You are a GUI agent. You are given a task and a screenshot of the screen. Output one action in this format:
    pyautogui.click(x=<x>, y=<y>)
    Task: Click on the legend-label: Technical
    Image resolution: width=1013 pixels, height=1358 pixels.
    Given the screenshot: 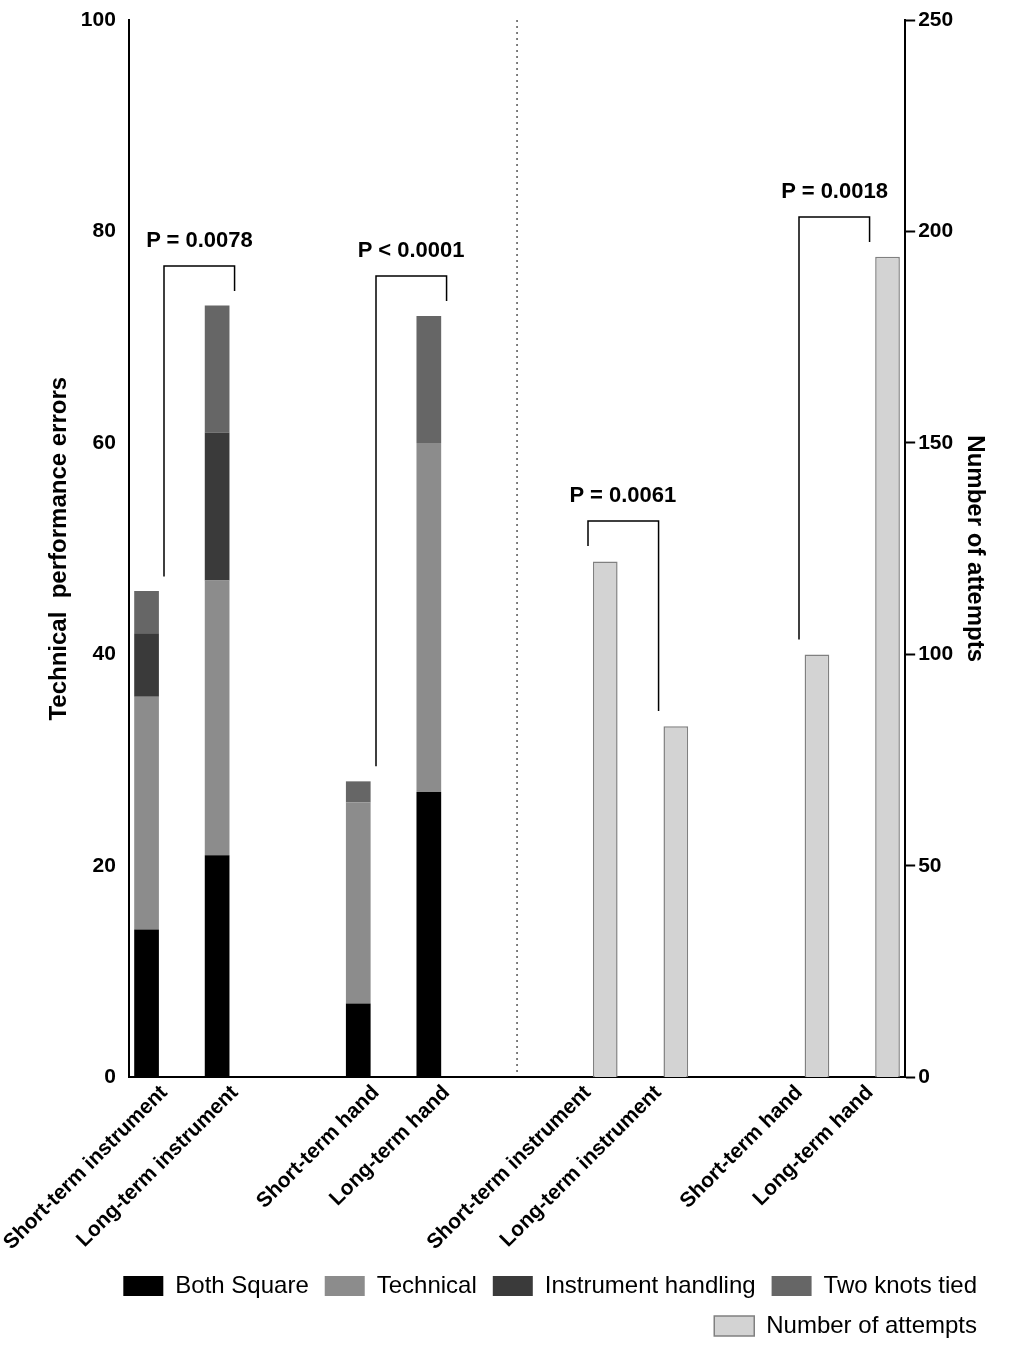 What is the action you would take?
    pyautogui.click(x=426, y=1284)
    